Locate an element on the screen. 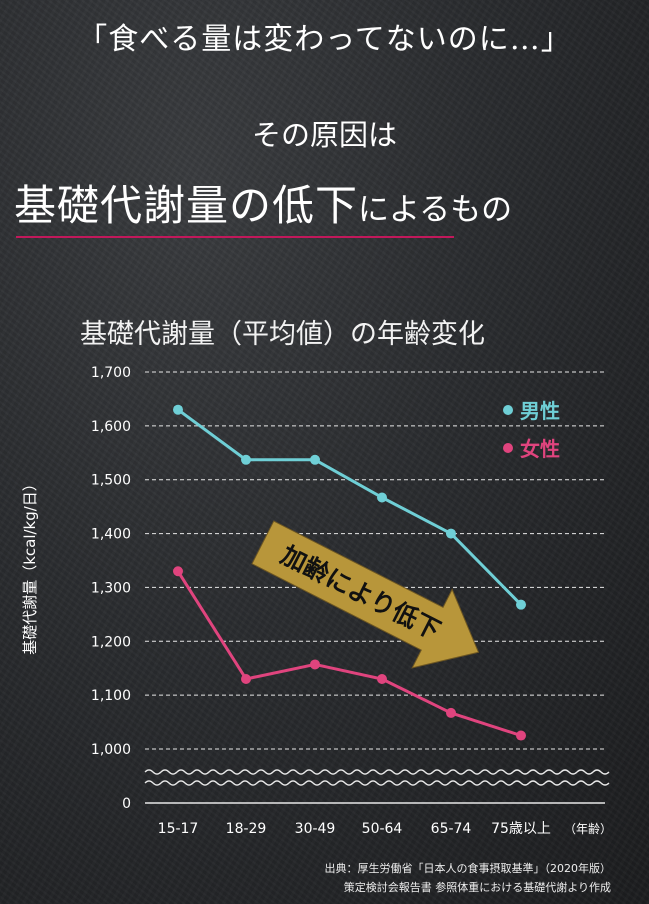  y-tick-label: 1,500 is located at coordinates (111, 481).